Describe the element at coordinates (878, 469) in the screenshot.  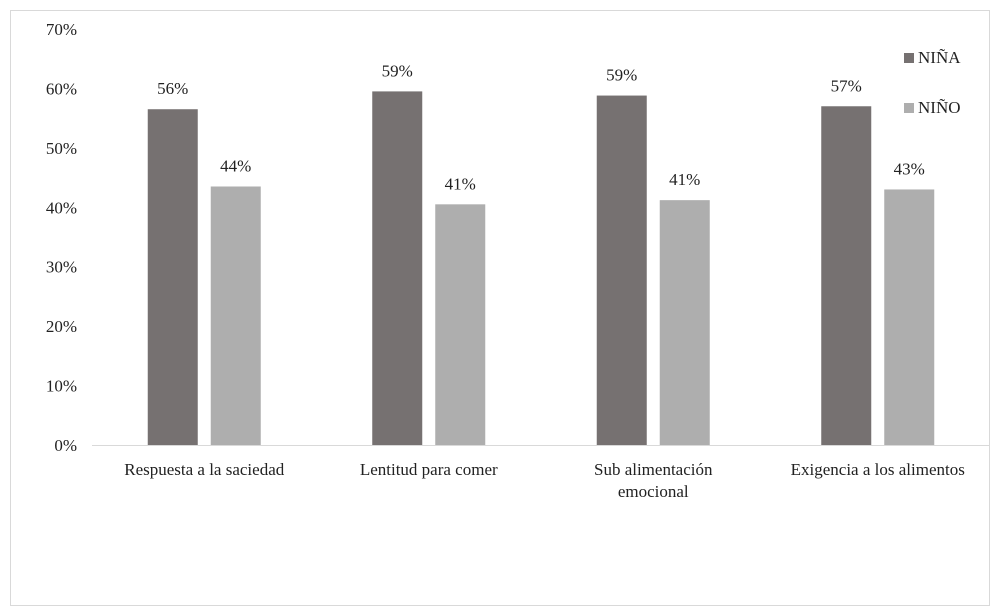
I see `x-tick-label: Exigencia a los alimentos` at that location.